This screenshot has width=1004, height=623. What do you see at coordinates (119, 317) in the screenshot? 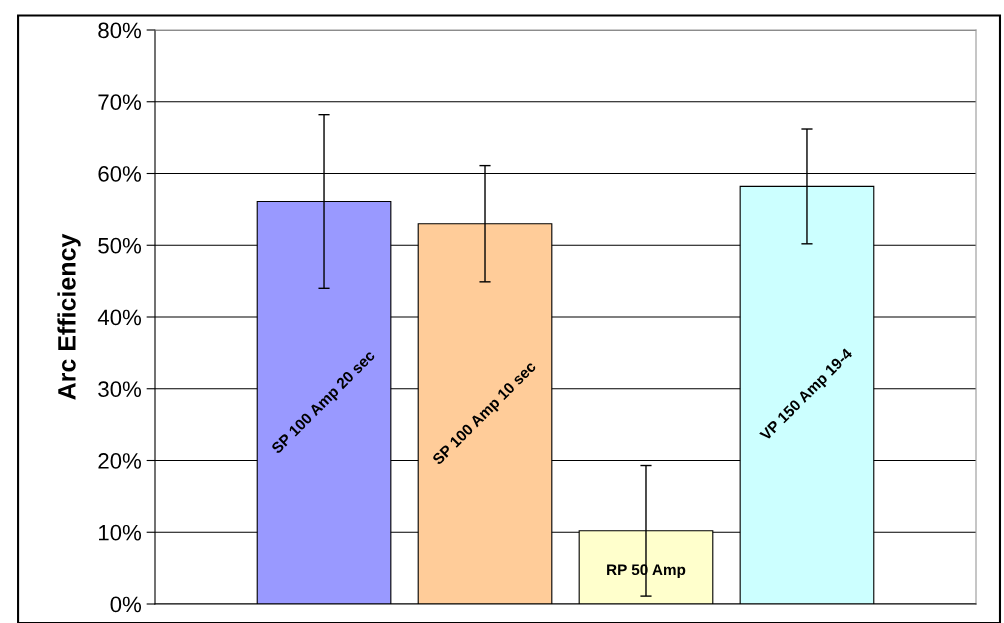
I see `y-tick-label: 40%` at bounding box center [119, 317].